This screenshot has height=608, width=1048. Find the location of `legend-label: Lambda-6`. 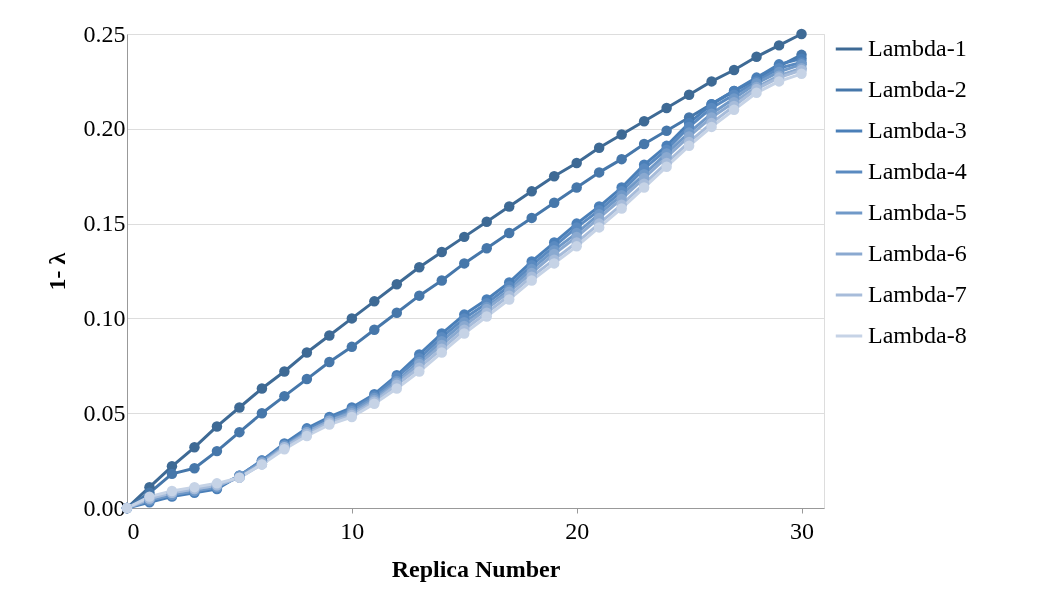

legend-label: Lambda-6 is located at coordinates (917, 253).